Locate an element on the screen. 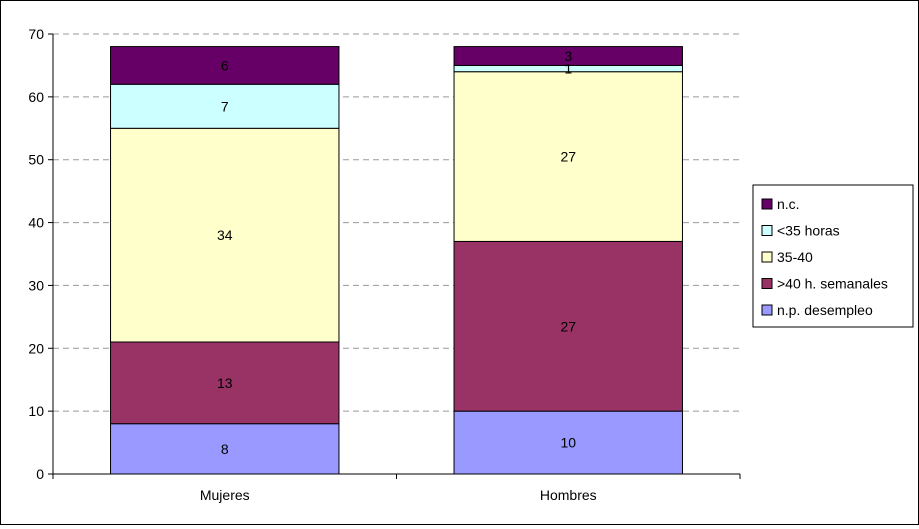 This screenshot has width=919, height=529. x-tick-label: Mujeres is located at coordinates (225, 495).